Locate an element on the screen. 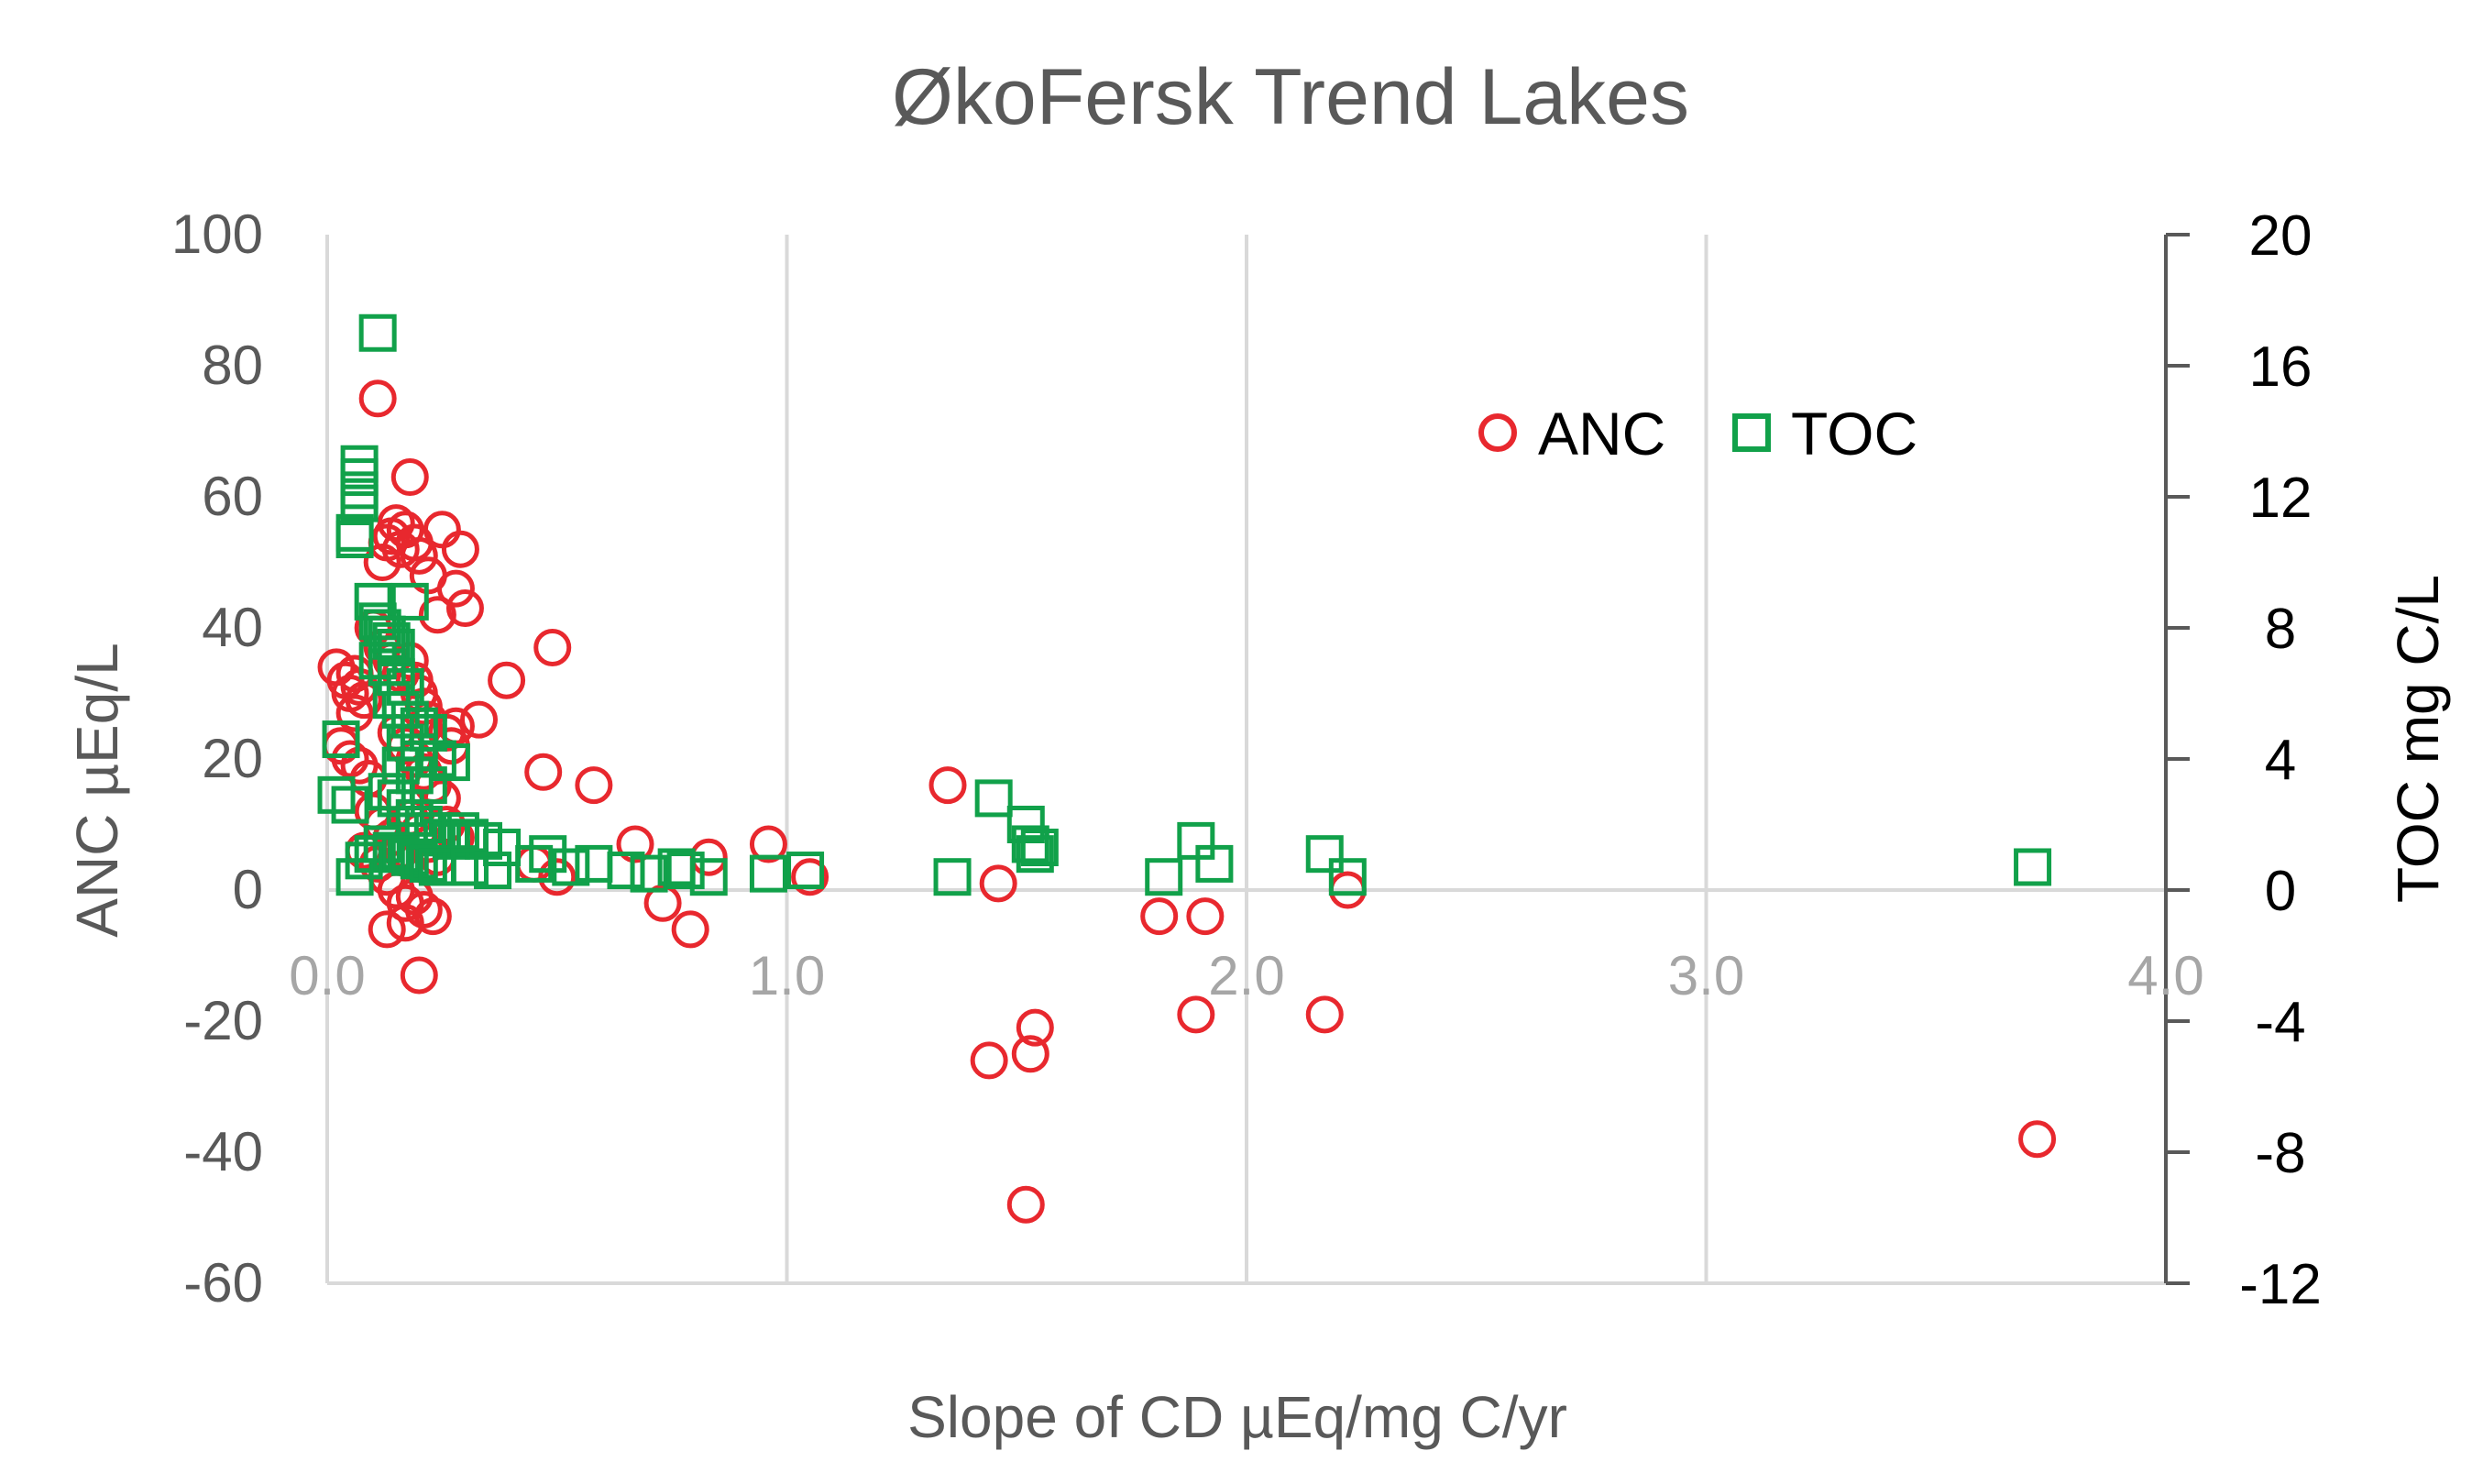 The width and height of the screenshot is (2472, 1484). y2-tick-label: 8 is located at coordinates (2280, 629).